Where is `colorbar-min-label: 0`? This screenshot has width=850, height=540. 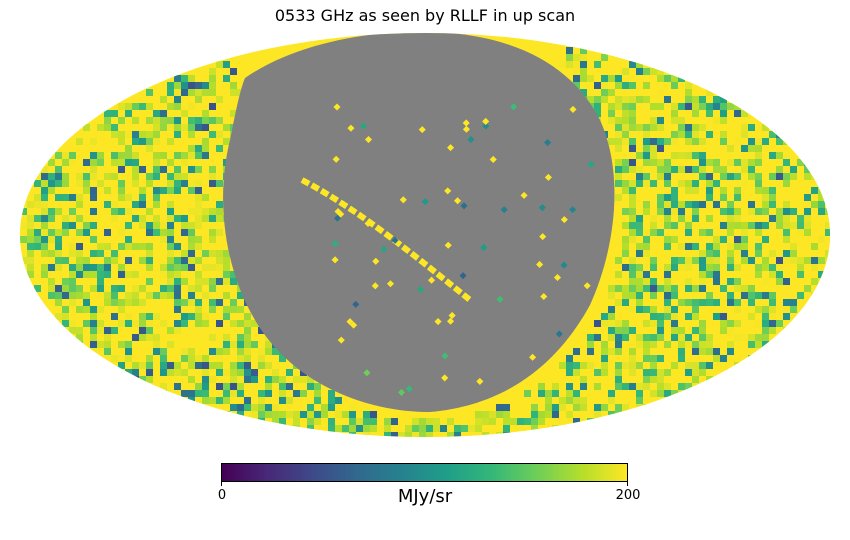
colorbar-min-label: 0 is located at coordinates (222, 495).